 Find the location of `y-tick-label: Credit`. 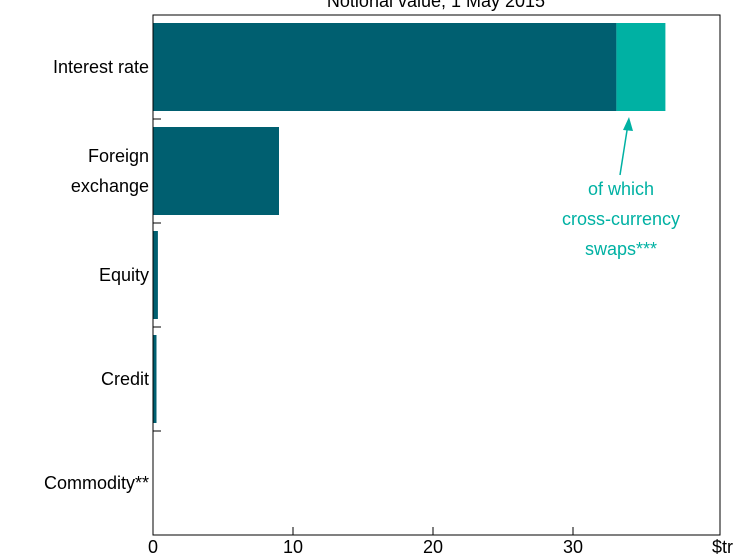

y-tick-label: Credit is located at coordinates (124, 379).